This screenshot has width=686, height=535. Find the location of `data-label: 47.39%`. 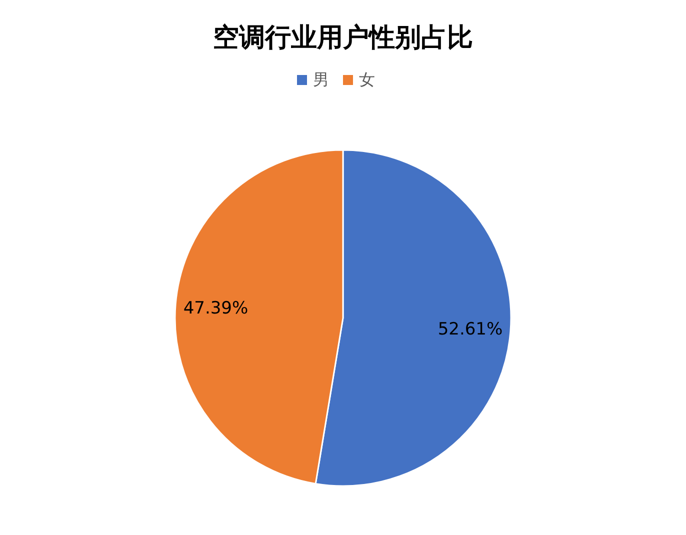

data-label: 47.39% is located at coordinates (215, 308).